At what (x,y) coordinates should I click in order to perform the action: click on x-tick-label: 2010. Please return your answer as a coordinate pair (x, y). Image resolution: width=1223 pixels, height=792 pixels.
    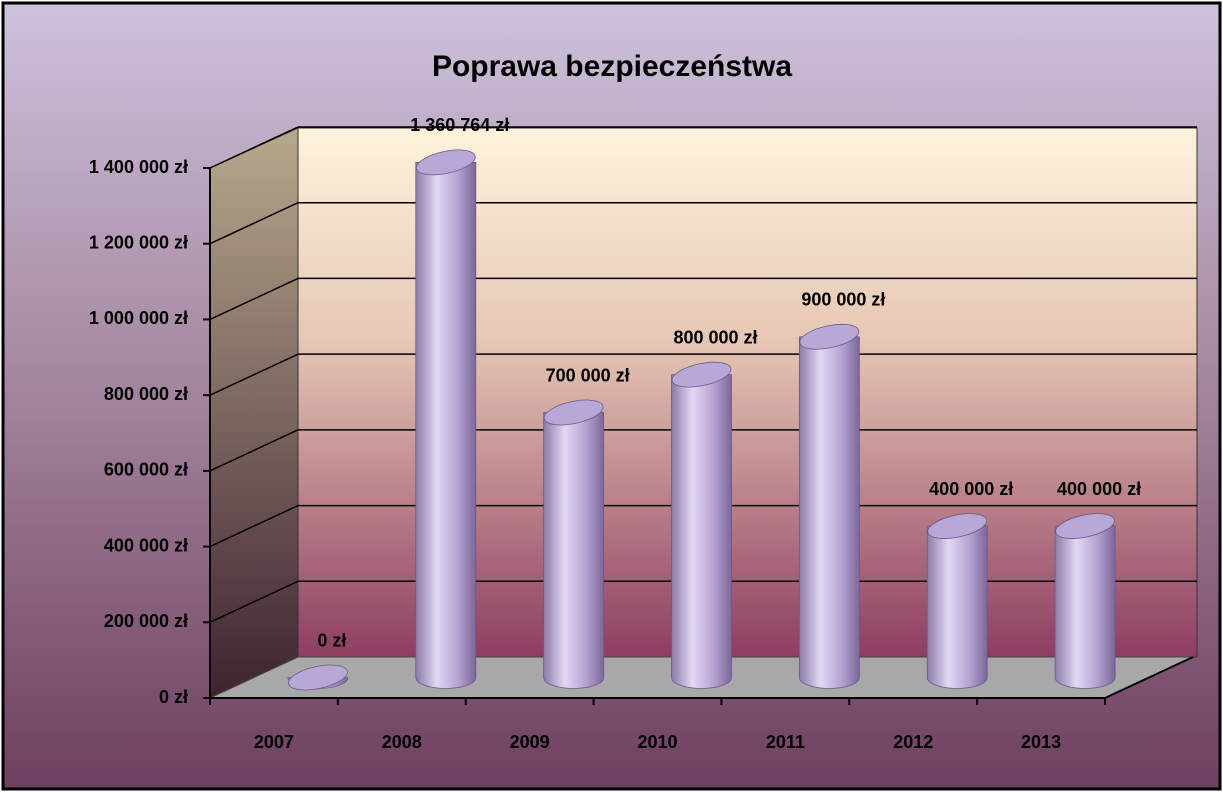
    Looking at the image, I should click on (657, 742).